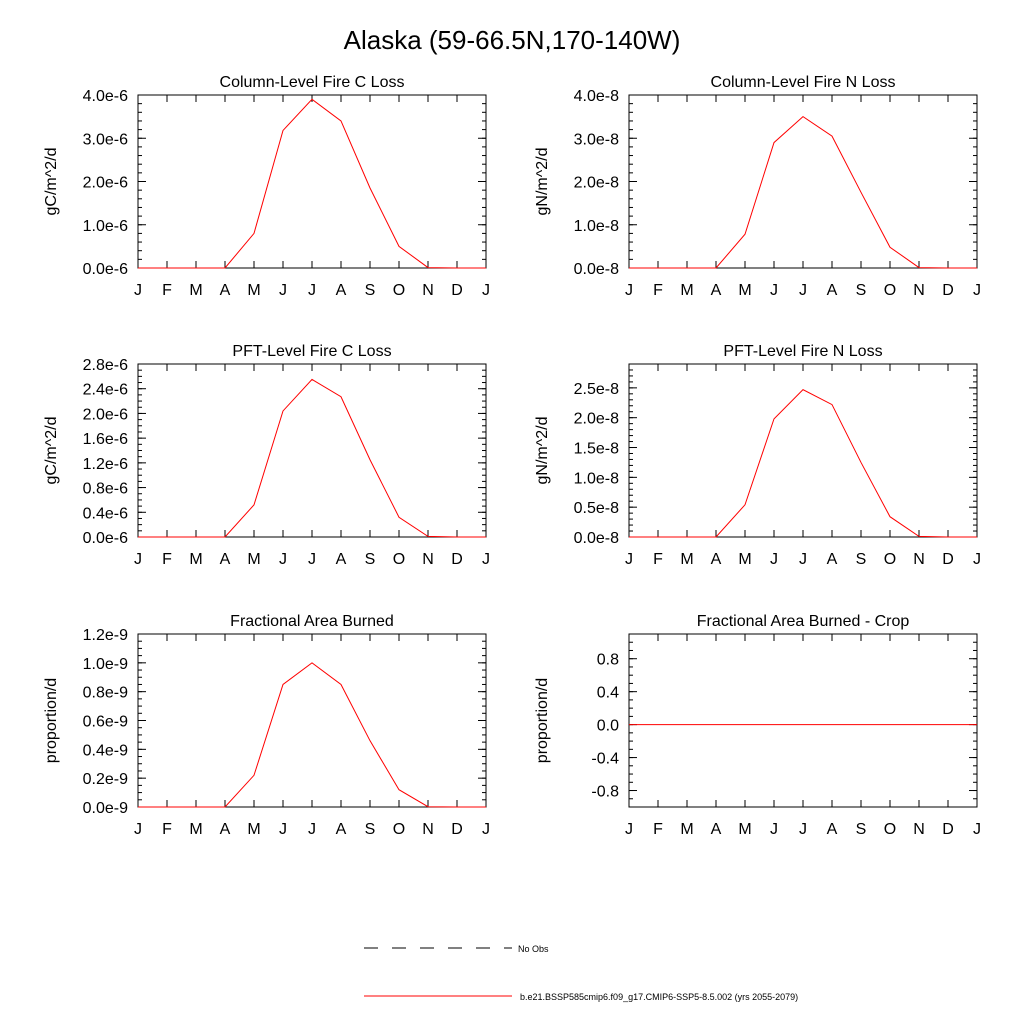 The width and height of the screenshot is (1024, 1024). What do you see at coordinates (596, 139) in the screenshot?
I see `y-tick-label: 3.0e-8` at bounding box center [596, 139].